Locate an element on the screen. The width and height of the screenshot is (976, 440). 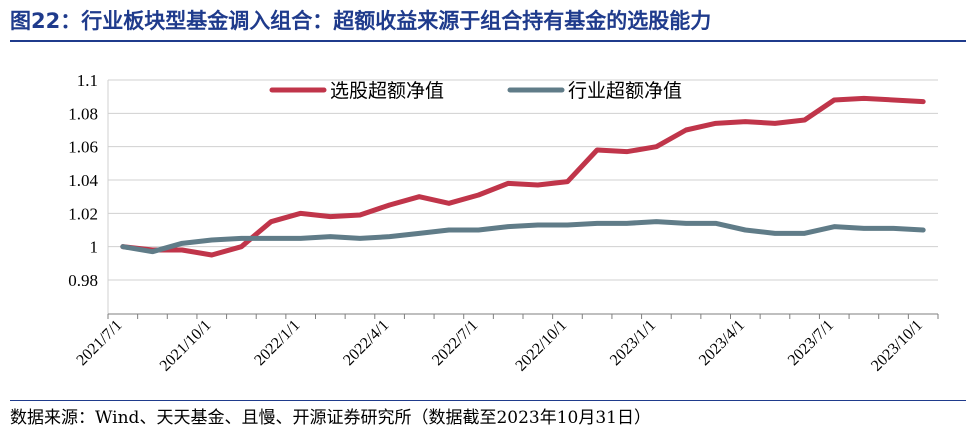
legend-item-2: 行业超额净值 is located at coordinates (594, 91).